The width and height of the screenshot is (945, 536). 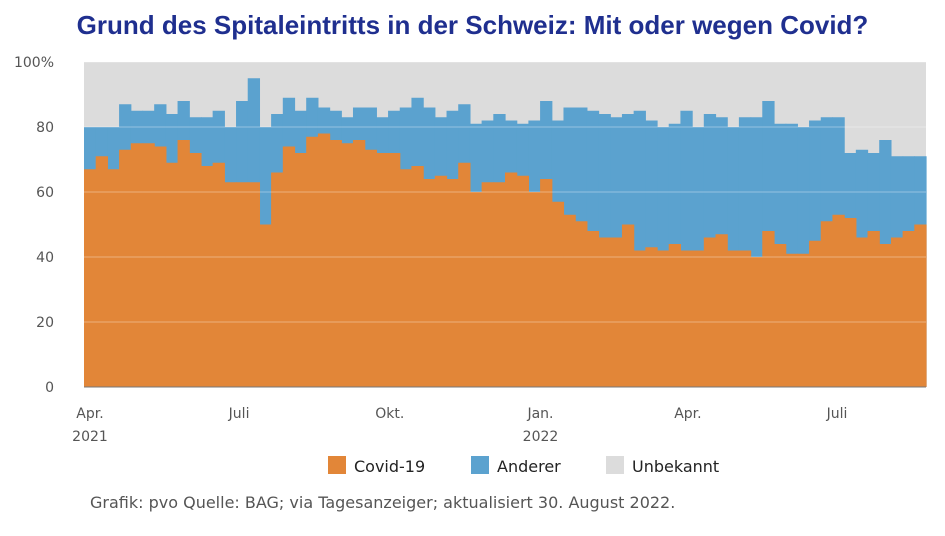 What do you see at coordinates (459, 425) in the screenshot?
I see `x-axis: Apr. 2021 Juli Okt. Jan. 2022 Apr. Juli` at bounding box center [459, 425].